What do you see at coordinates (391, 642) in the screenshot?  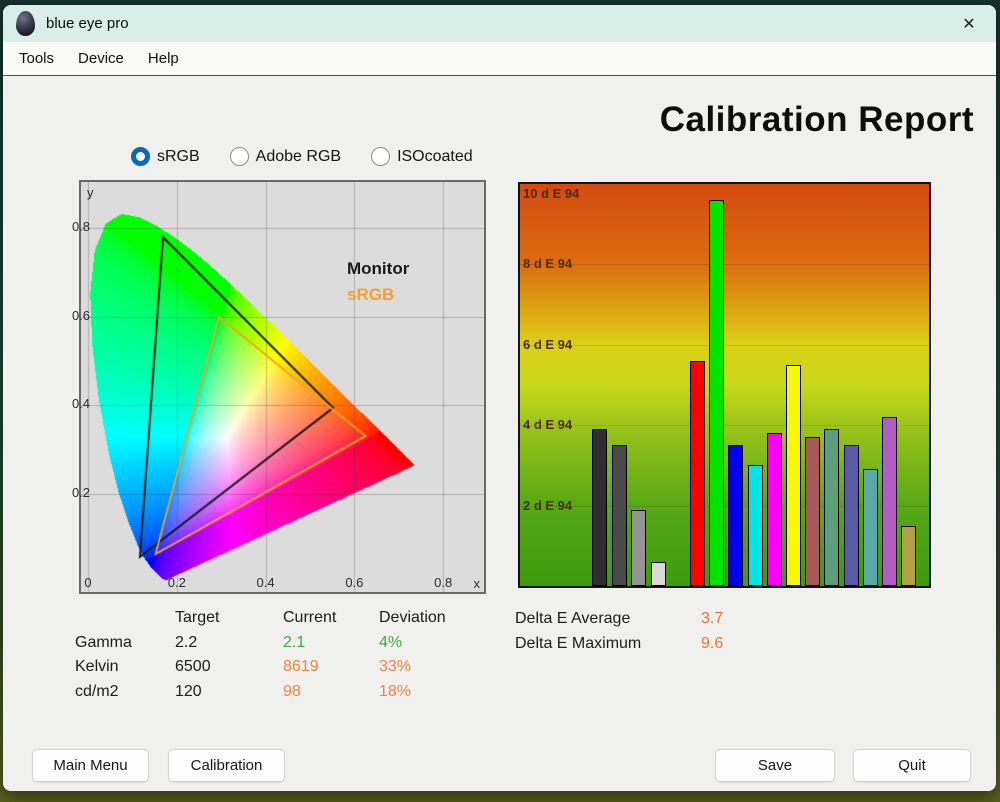 I see `deviation-value: 4%` at bounding box center [391, 642].